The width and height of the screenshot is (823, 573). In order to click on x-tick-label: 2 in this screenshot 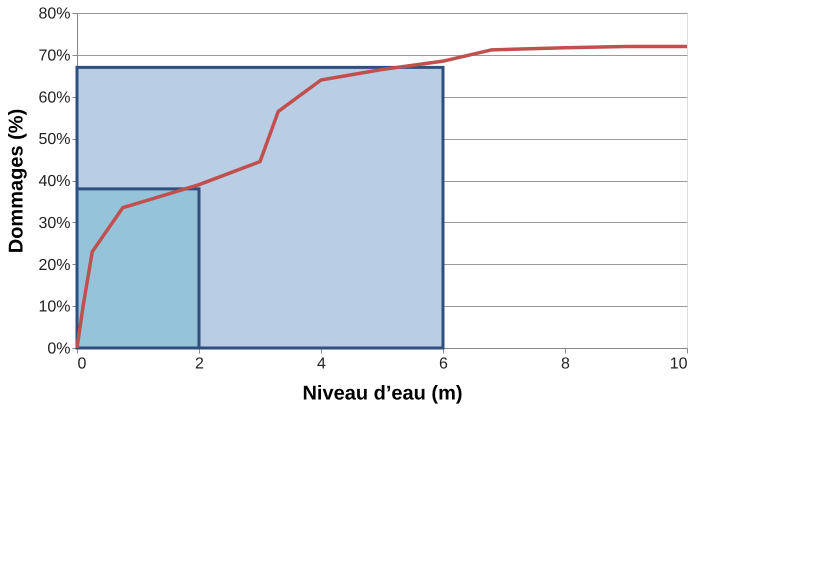, I will do `click(199, 364)`.